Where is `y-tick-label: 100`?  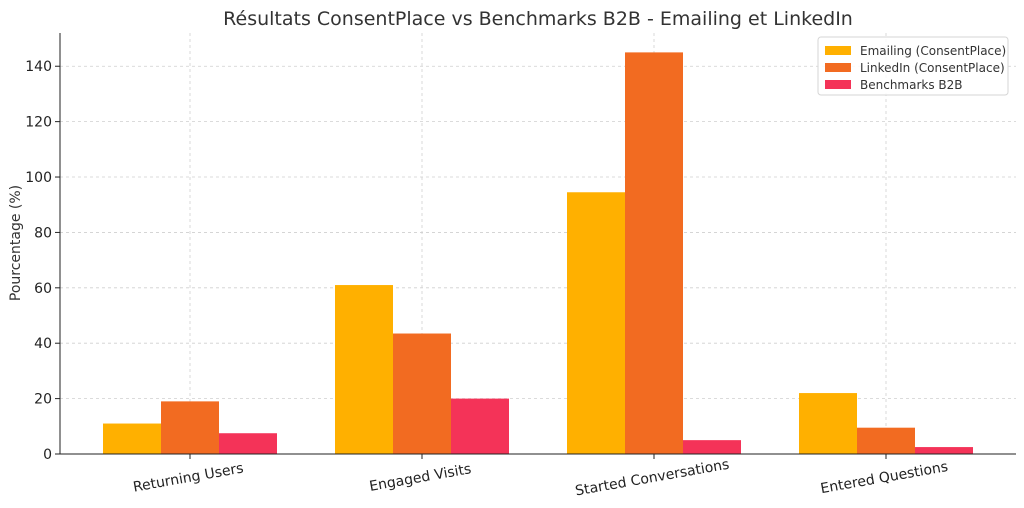 y-tick-label: 100 is located at coordinates (38, 178).